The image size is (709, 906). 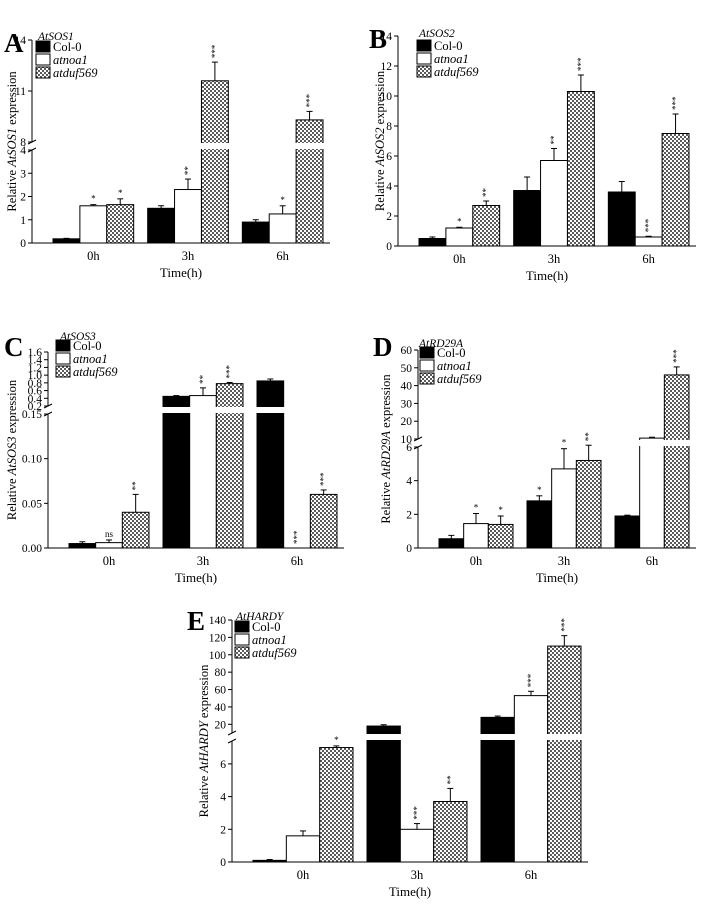 What do you see at coordinates (218, 621) in the screenshot?
I see `y-tick-label: 140` at bounding box center [218, 621].